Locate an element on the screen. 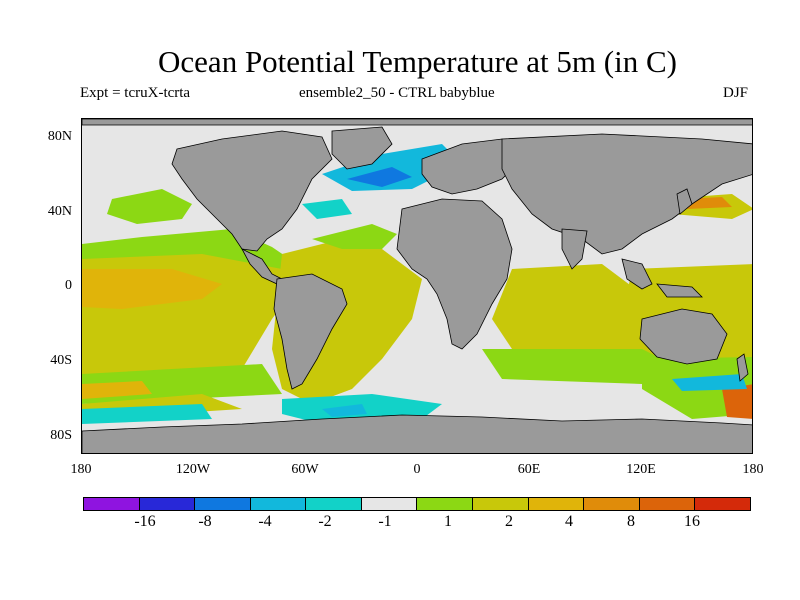 The image size is (800, 600). colorbar-label: 8 is located at coordinates (631, 521).